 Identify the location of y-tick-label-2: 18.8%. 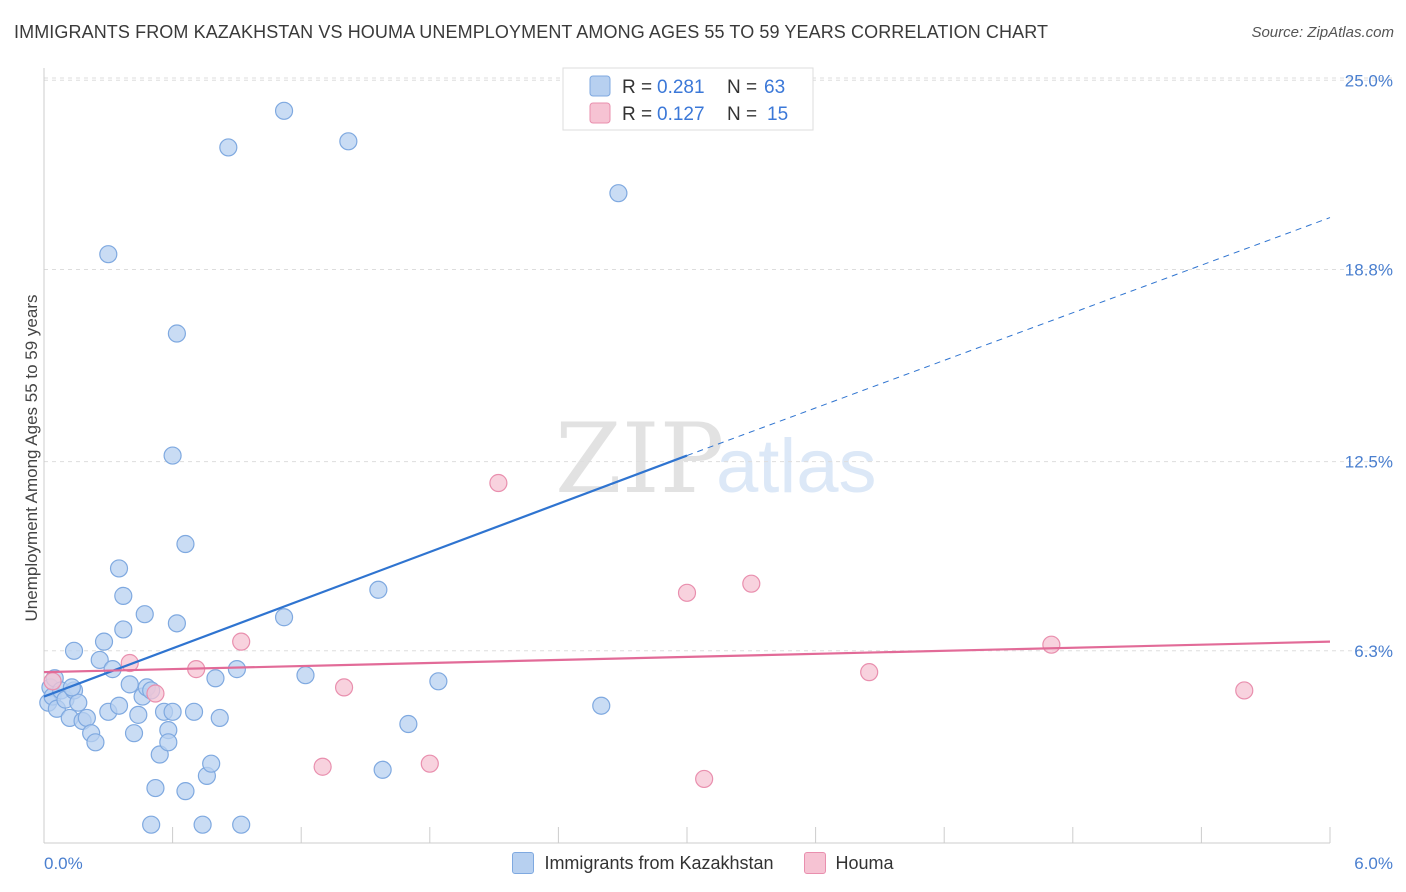
(1369, 269).